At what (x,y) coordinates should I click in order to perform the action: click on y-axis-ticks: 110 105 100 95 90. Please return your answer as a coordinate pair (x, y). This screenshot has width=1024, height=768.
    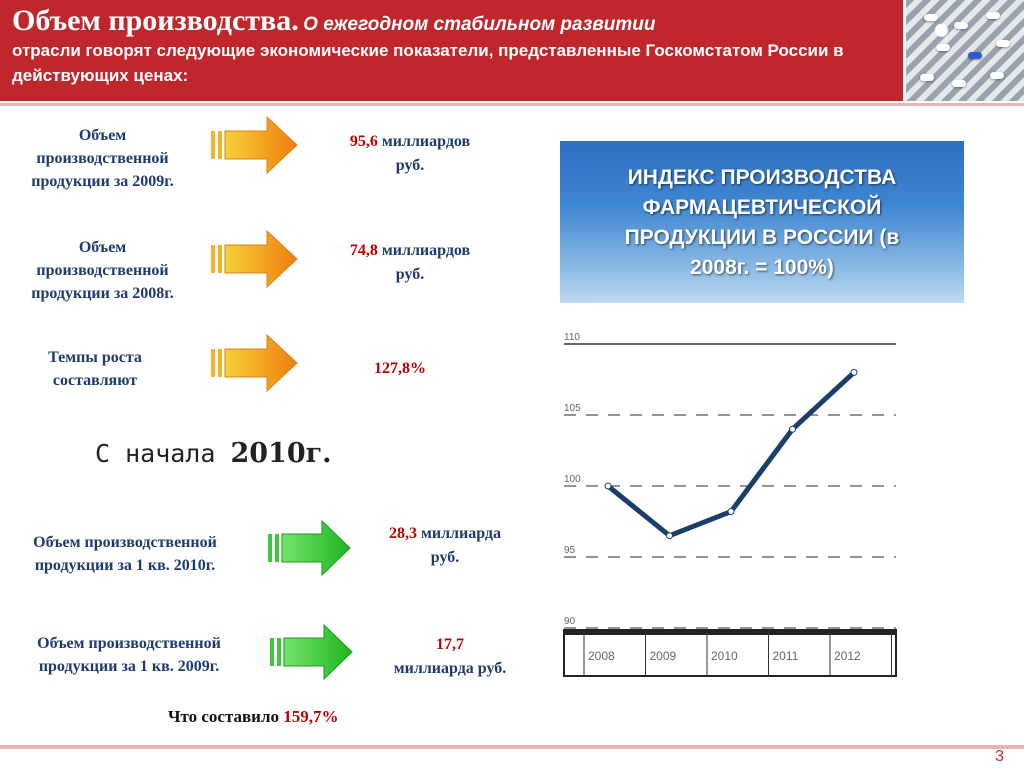
    Looking at the image, I should click on (572, 479).